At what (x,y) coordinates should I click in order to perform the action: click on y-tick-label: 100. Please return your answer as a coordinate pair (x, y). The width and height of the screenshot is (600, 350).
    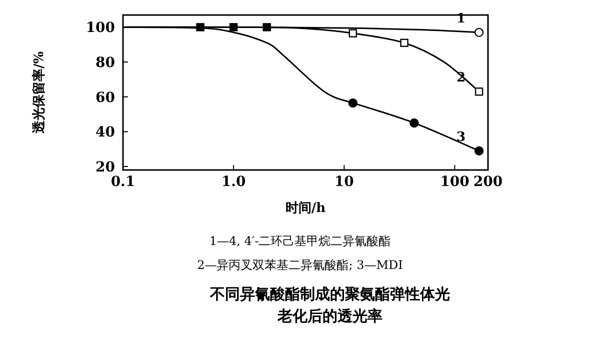
    Looking at the image, I should click on (101, 28).